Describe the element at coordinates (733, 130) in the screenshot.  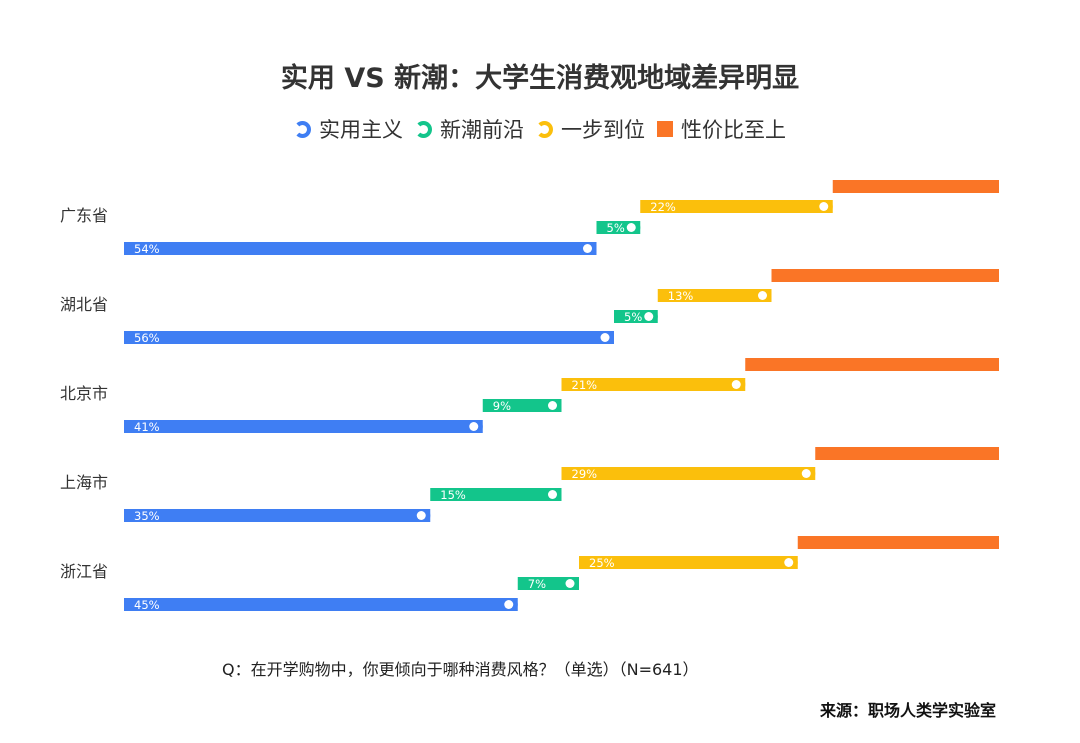
I see `legend-label: 性价比至上` at that location.